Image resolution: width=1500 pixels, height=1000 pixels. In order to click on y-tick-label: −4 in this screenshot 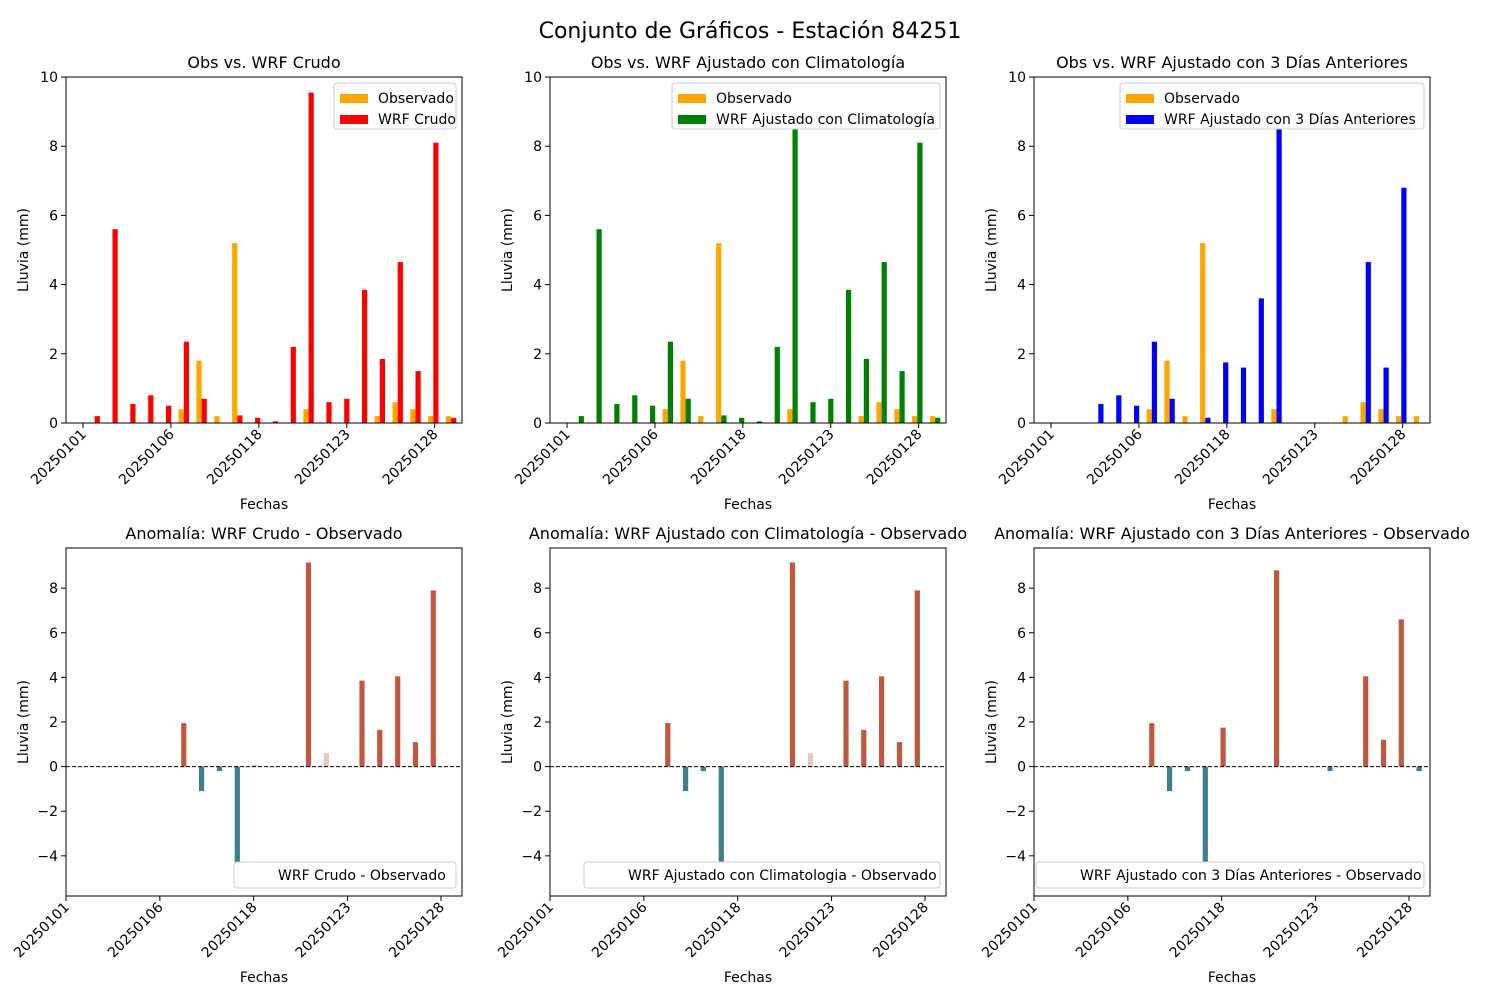, I will do `click(1015, 857)`.